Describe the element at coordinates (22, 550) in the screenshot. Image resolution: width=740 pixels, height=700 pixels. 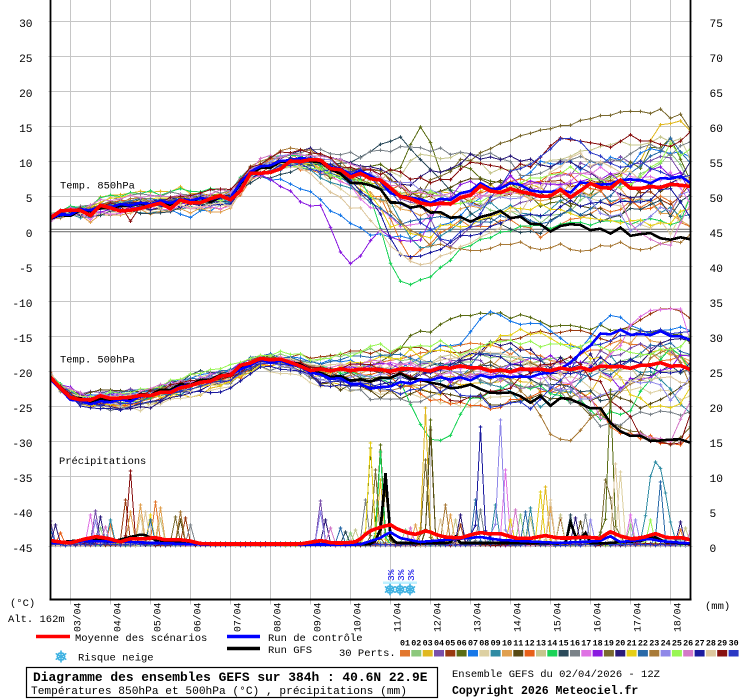
I see `svg-text: -45` at that location.